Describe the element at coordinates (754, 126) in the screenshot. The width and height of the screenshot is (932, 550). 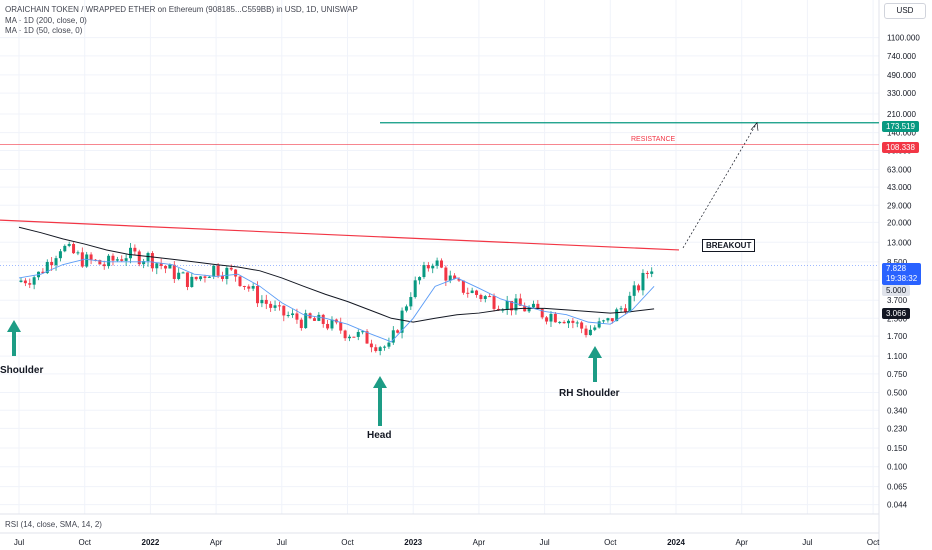
I see `projection-arrowhead` at that location.